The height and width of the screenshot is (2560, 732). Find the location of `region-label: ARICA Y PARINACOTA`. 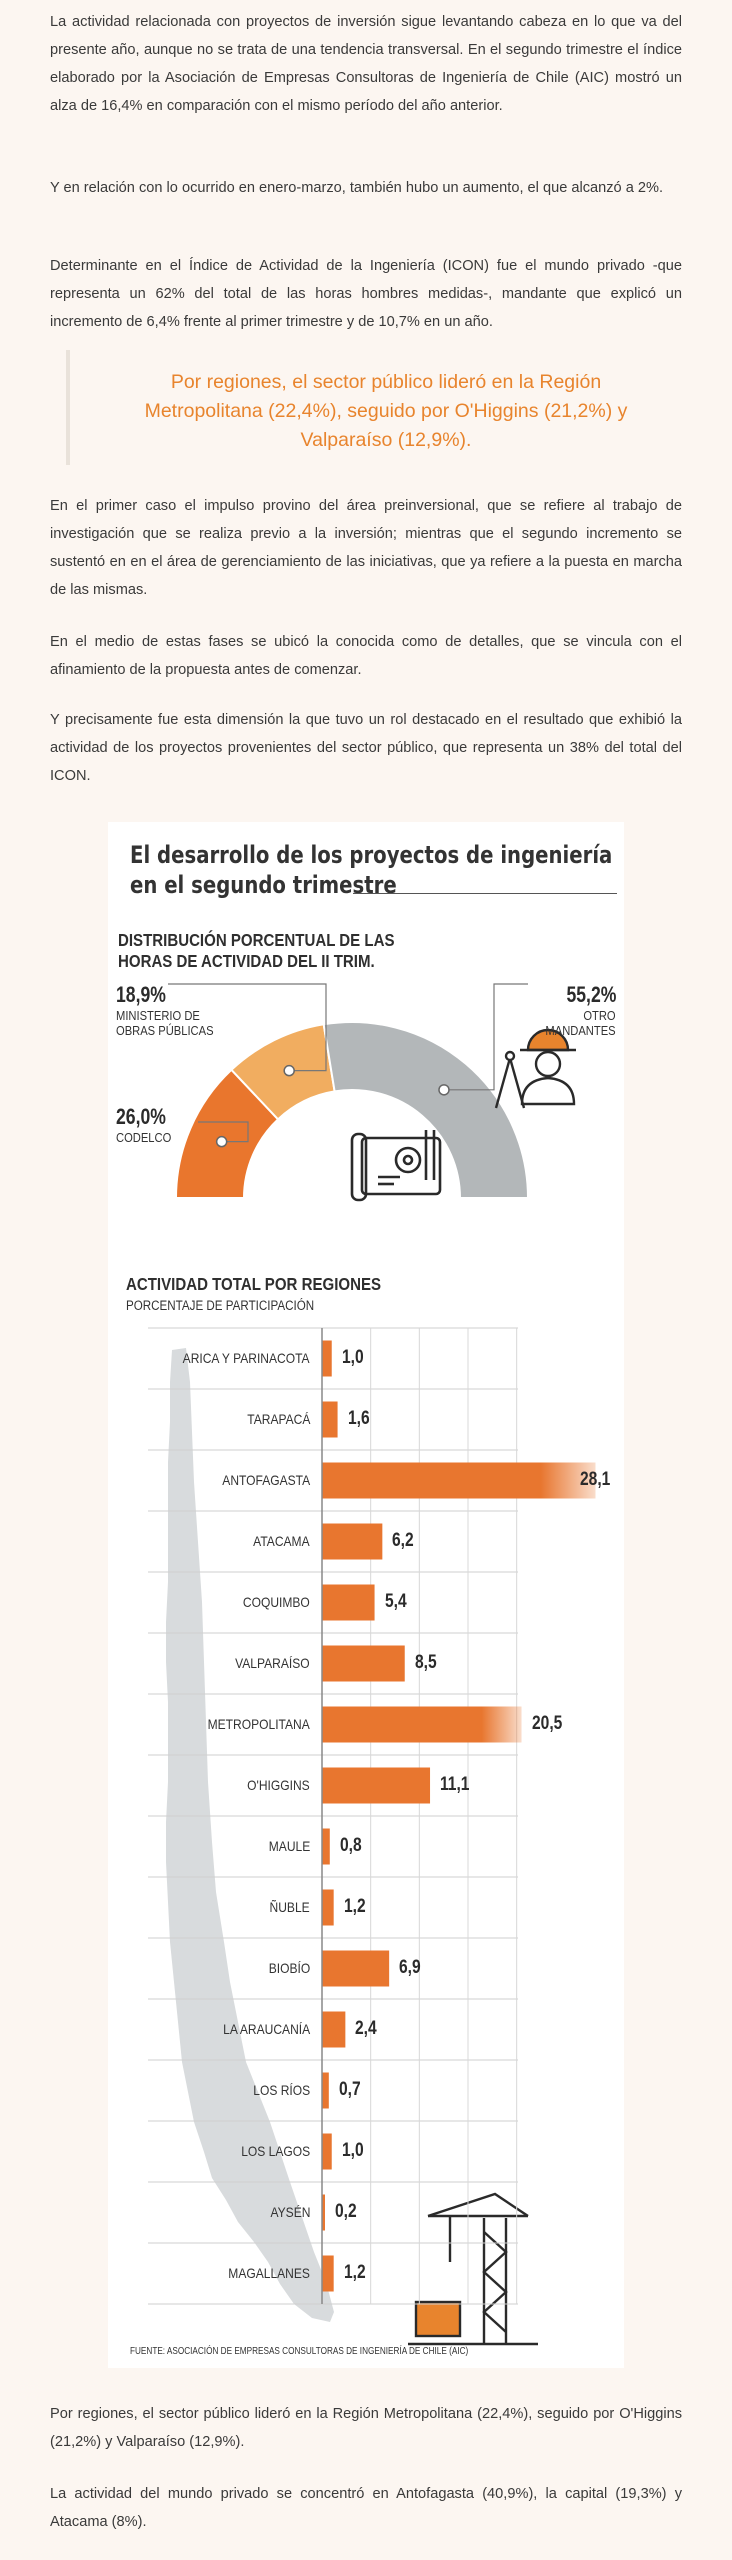

region-label: ARICA Y PARINACOTA is located at coordinates (246, 1357).